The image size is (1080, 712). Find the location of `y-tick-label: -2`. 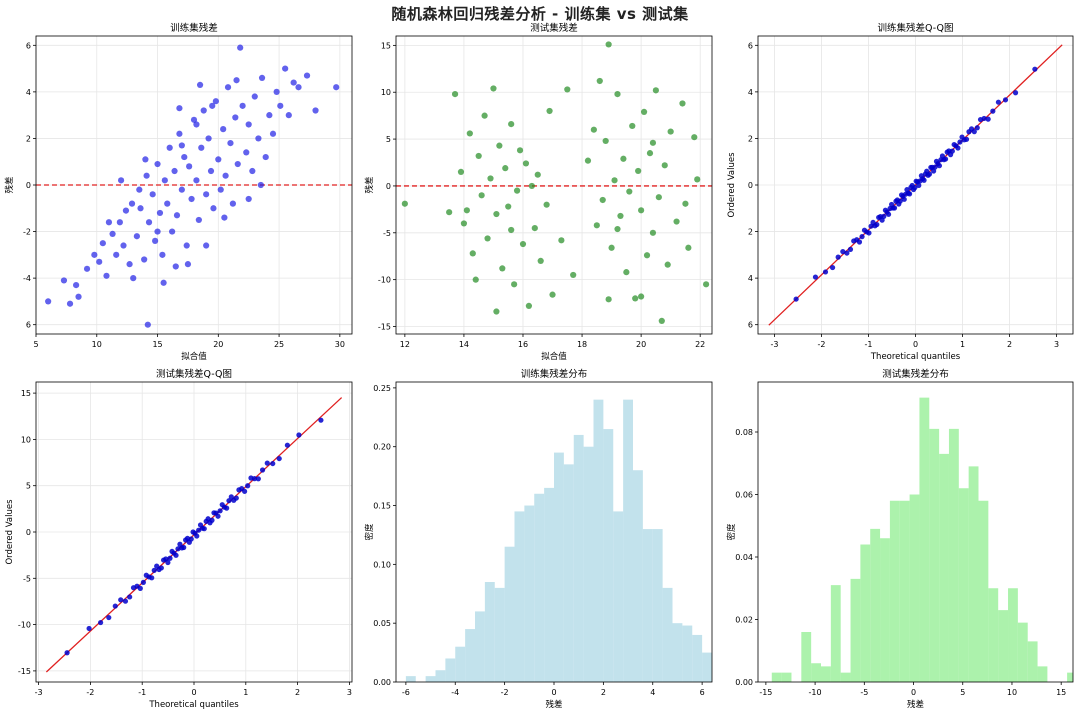

y-tick-label: -2 is located at coordinates (27, 232).